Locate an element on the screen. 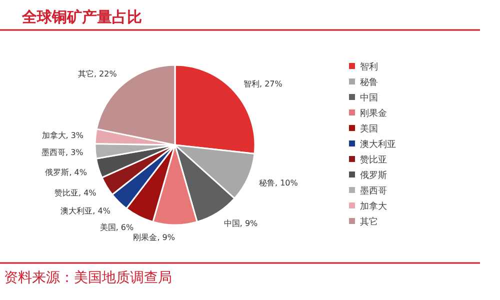 The width and height of the screenshot is (500, 300). legend-label: 智利 is located at coordinates (369, 67).